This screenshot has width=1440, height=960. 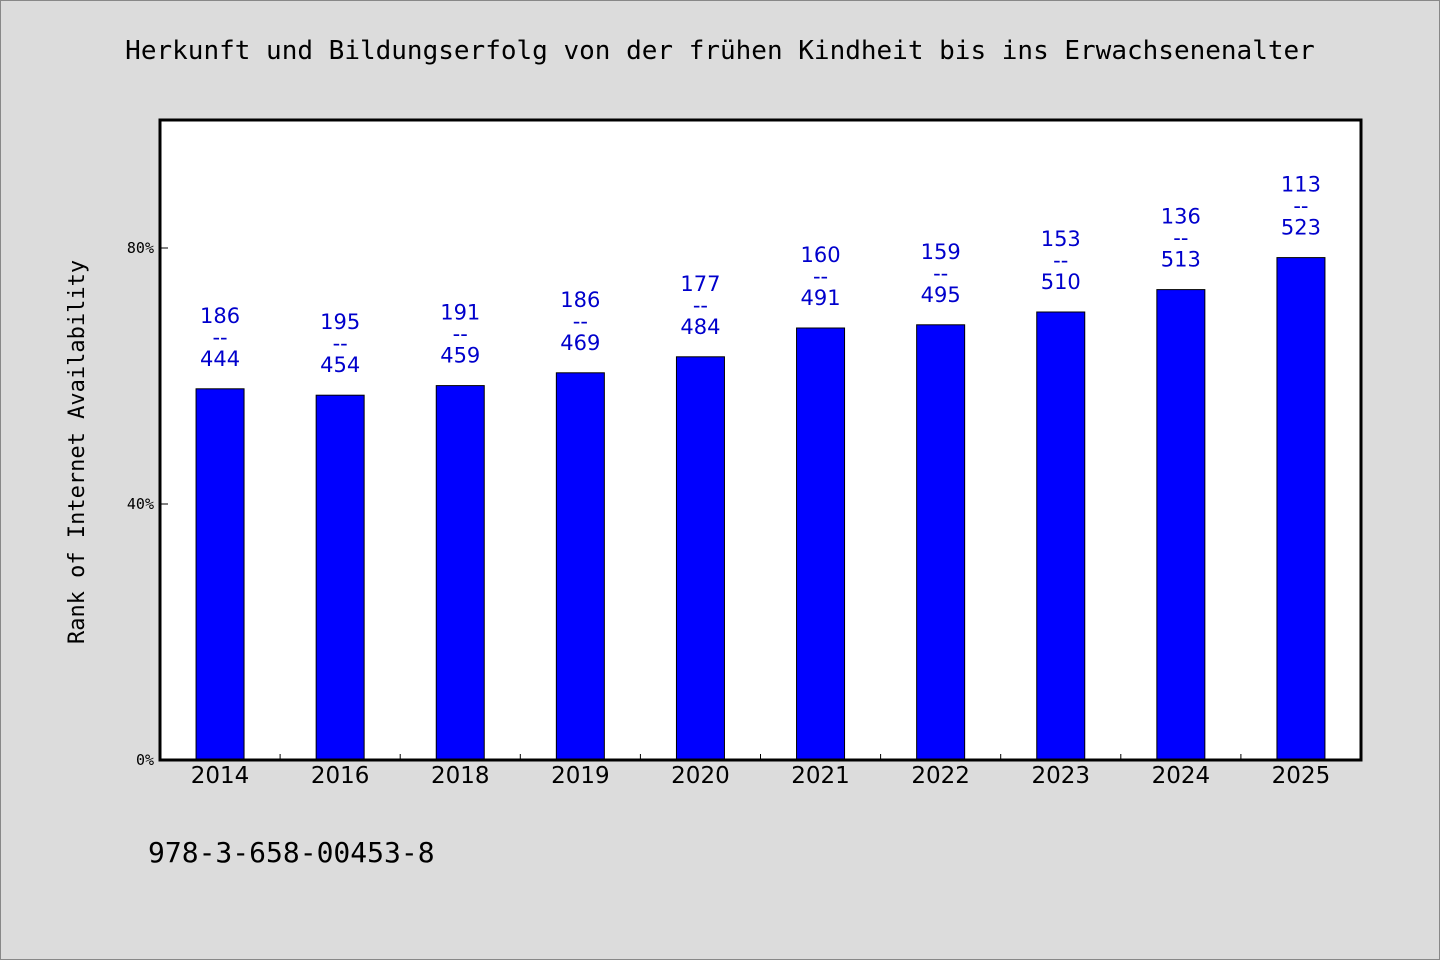 I want to click on bar-data-label: 510, so click(x=1061, y=282).